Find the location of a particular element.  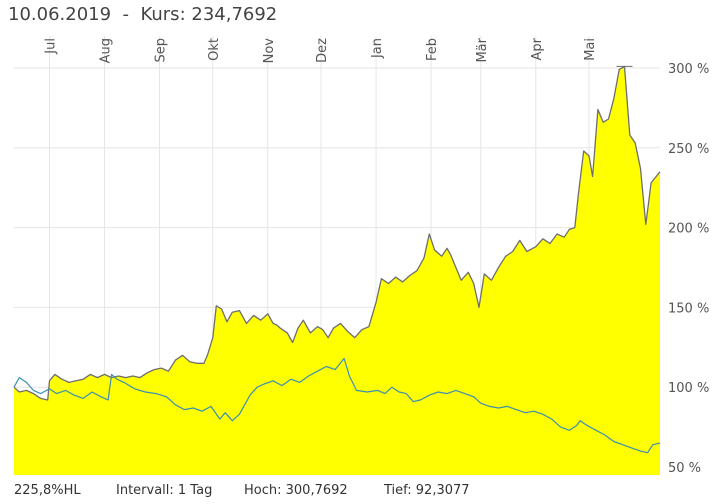

x-tick-label: Dez is located at coordinates (322, 50).